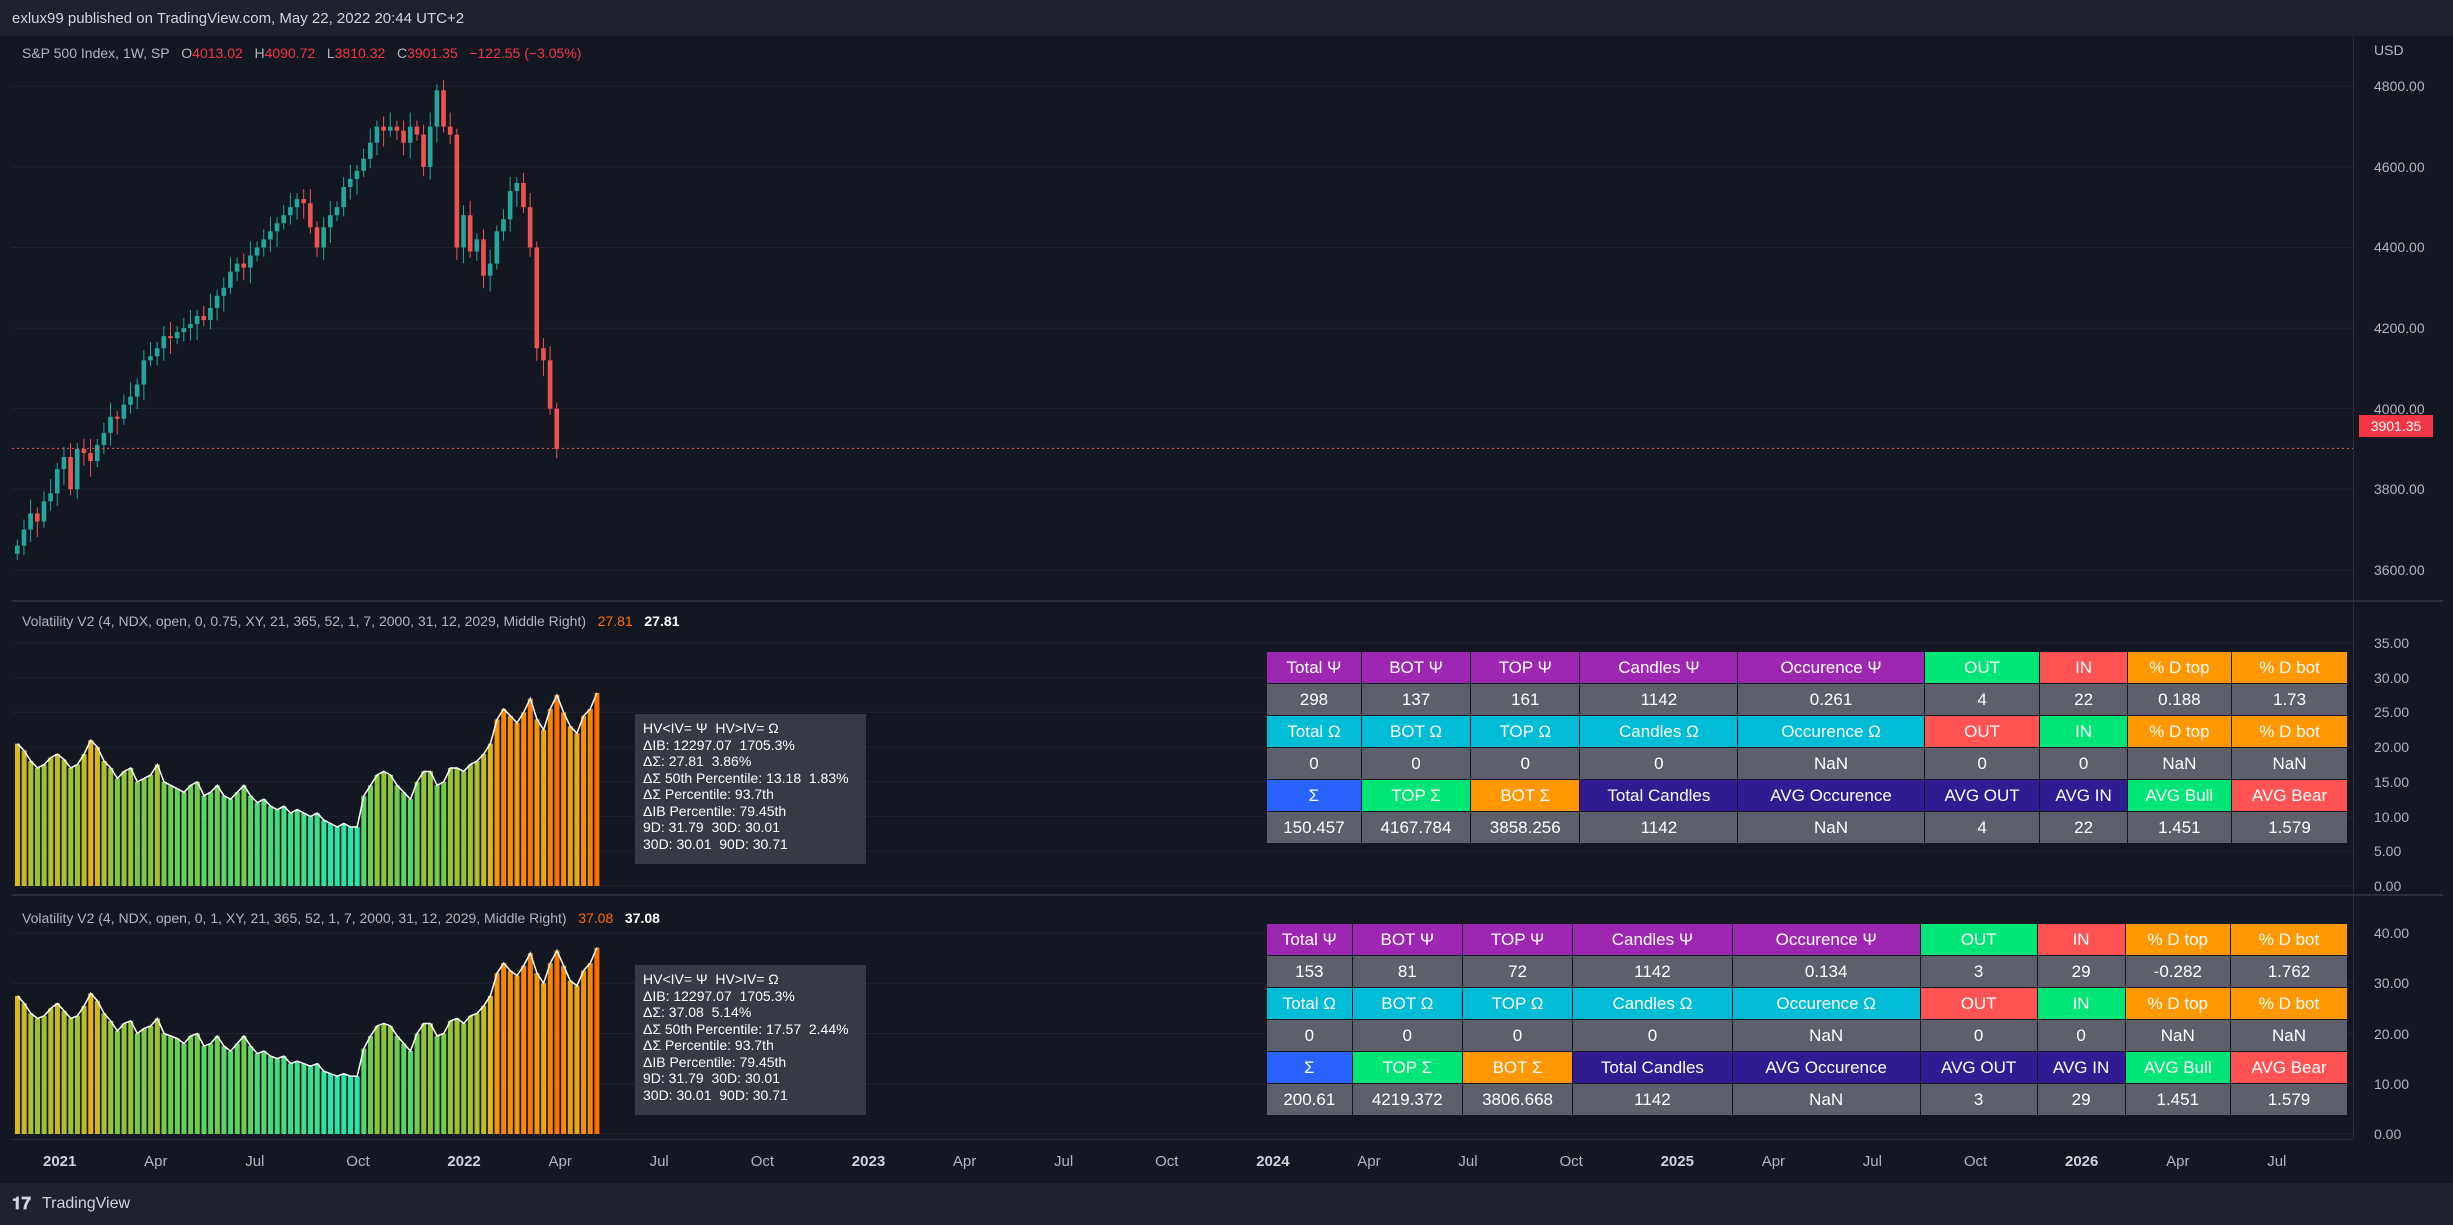  I want to click on table-cell: Occurence Ω, so click(1831, 731).